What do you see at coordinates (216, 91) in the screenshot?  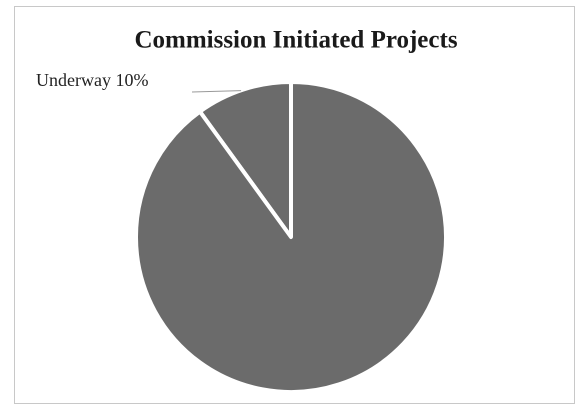 I see `leader-line` at bounding box center [216, 91].